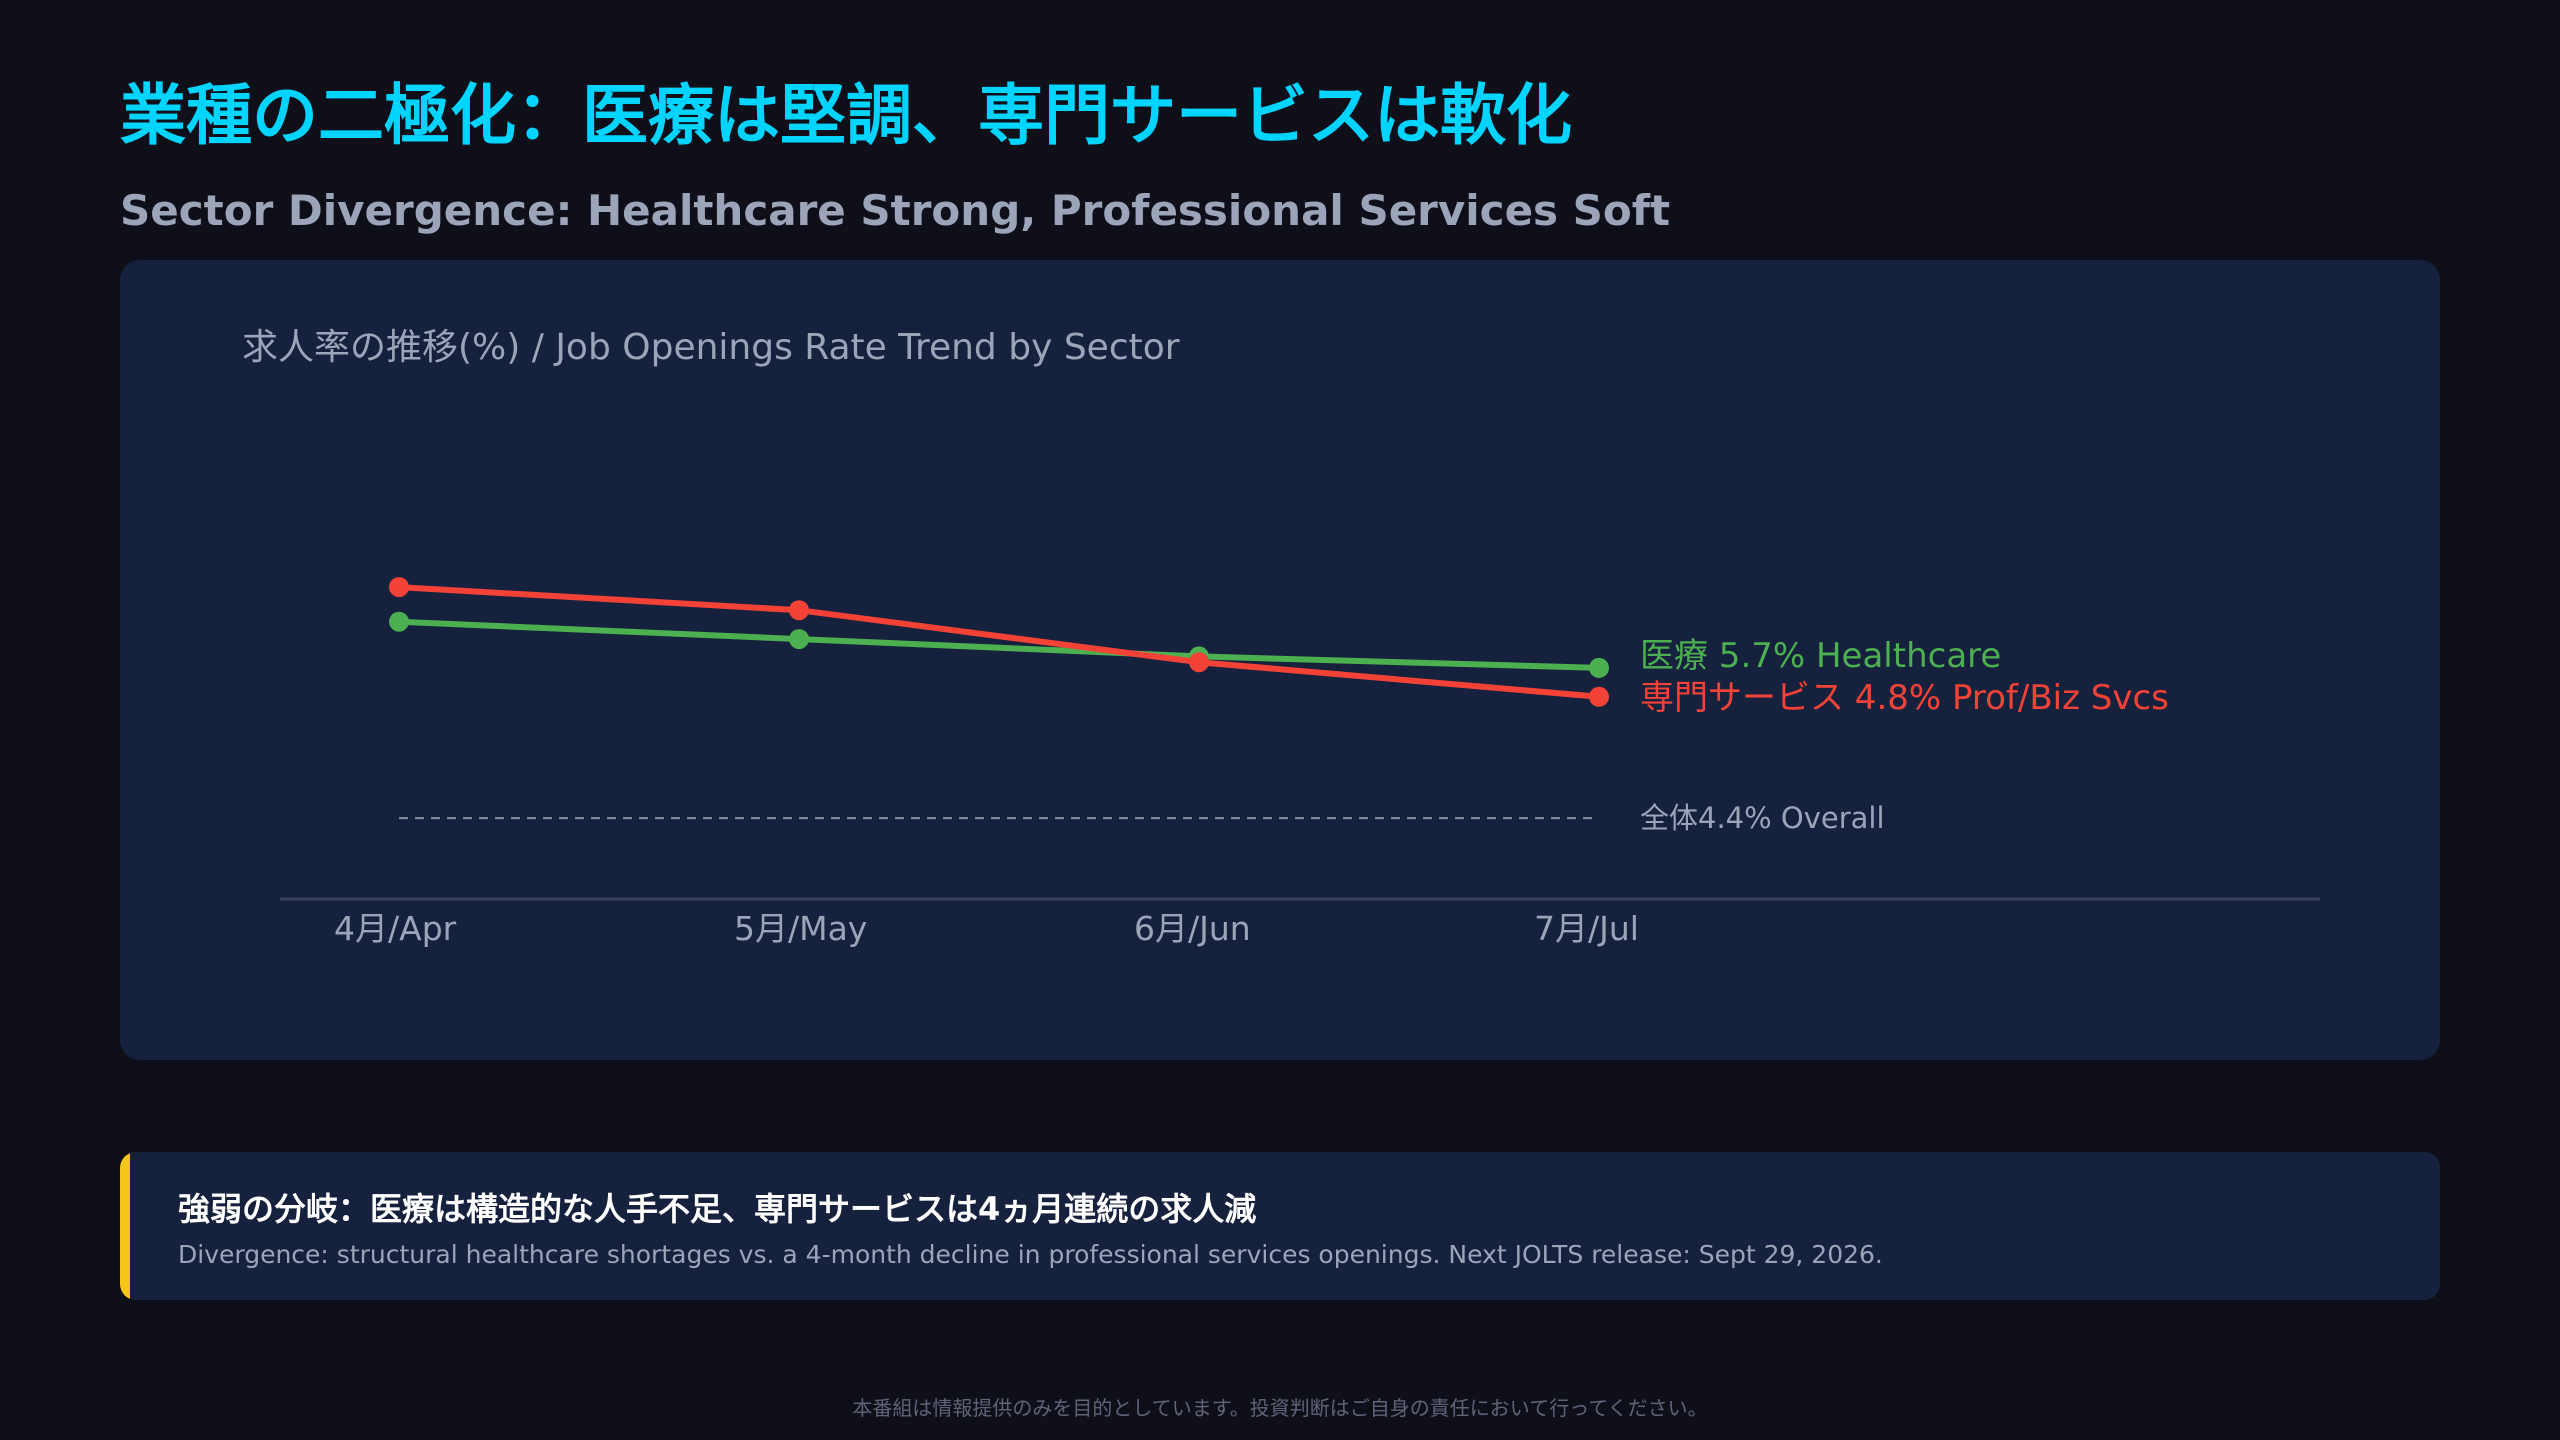  What do you see at coordinates (717, 1209) in the screenshot?
I see `callout-headline: 強弱の分岐：医療は構造的な人手不足、専門サービスは4ヵ月連続の求人減` at bounding box center [717, 1209].